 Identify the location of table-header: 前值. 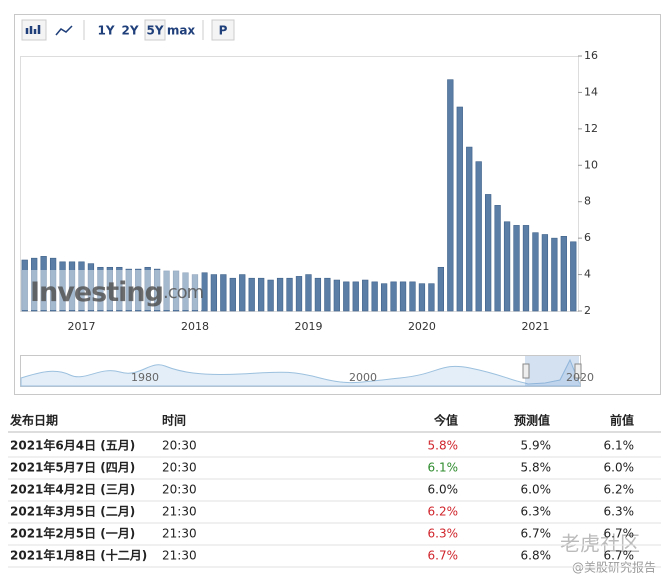
(622, 420).